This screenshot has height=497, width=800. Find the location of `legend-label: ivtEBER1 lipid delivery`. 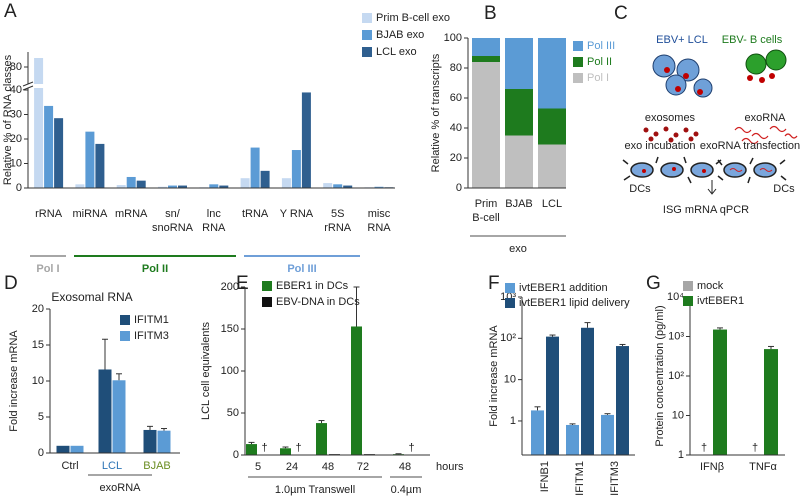

legend-label: ivtEBER1 lipid delivery is located at coordinates (574, 303).